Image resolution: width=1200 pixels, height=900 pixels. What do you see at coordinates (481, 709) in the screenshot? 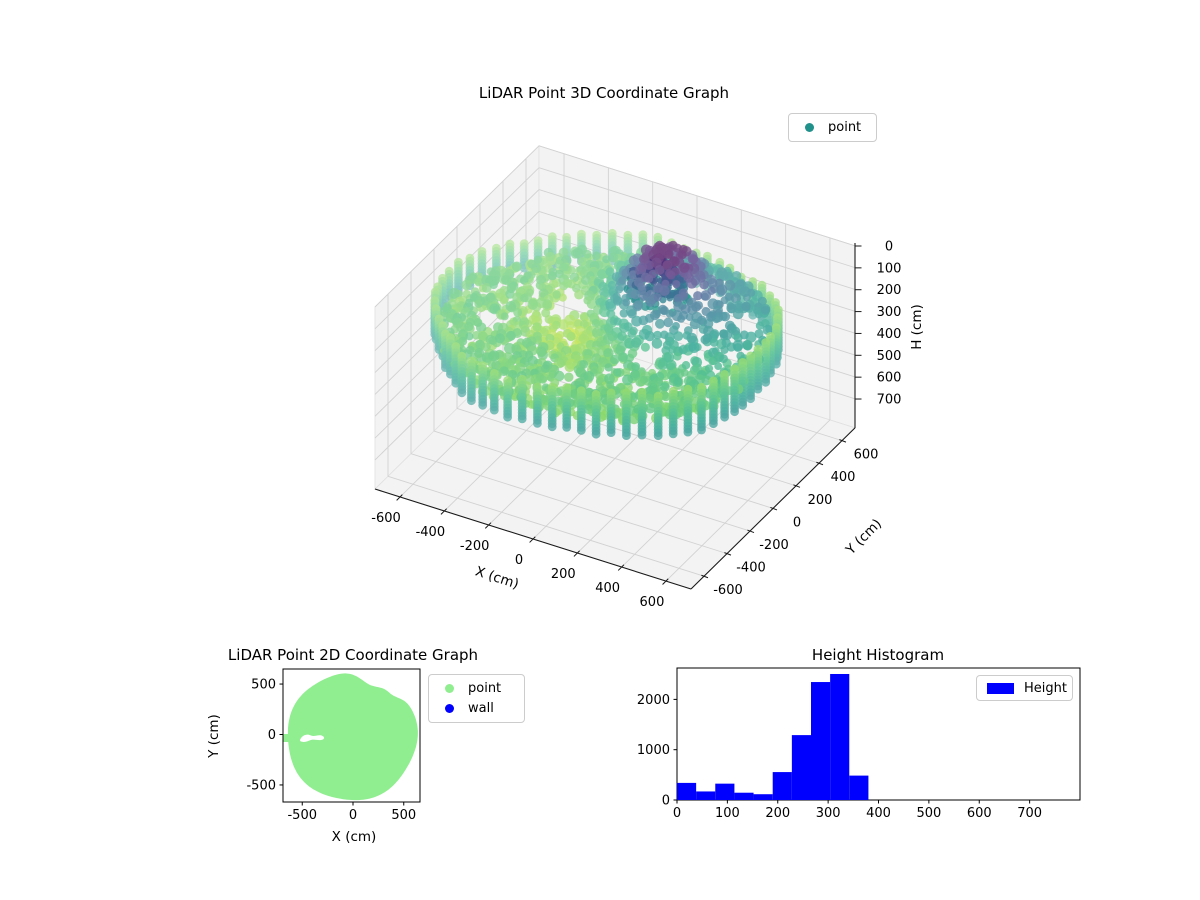
I see `legend-label: wall` at bounding box center [481, 709].